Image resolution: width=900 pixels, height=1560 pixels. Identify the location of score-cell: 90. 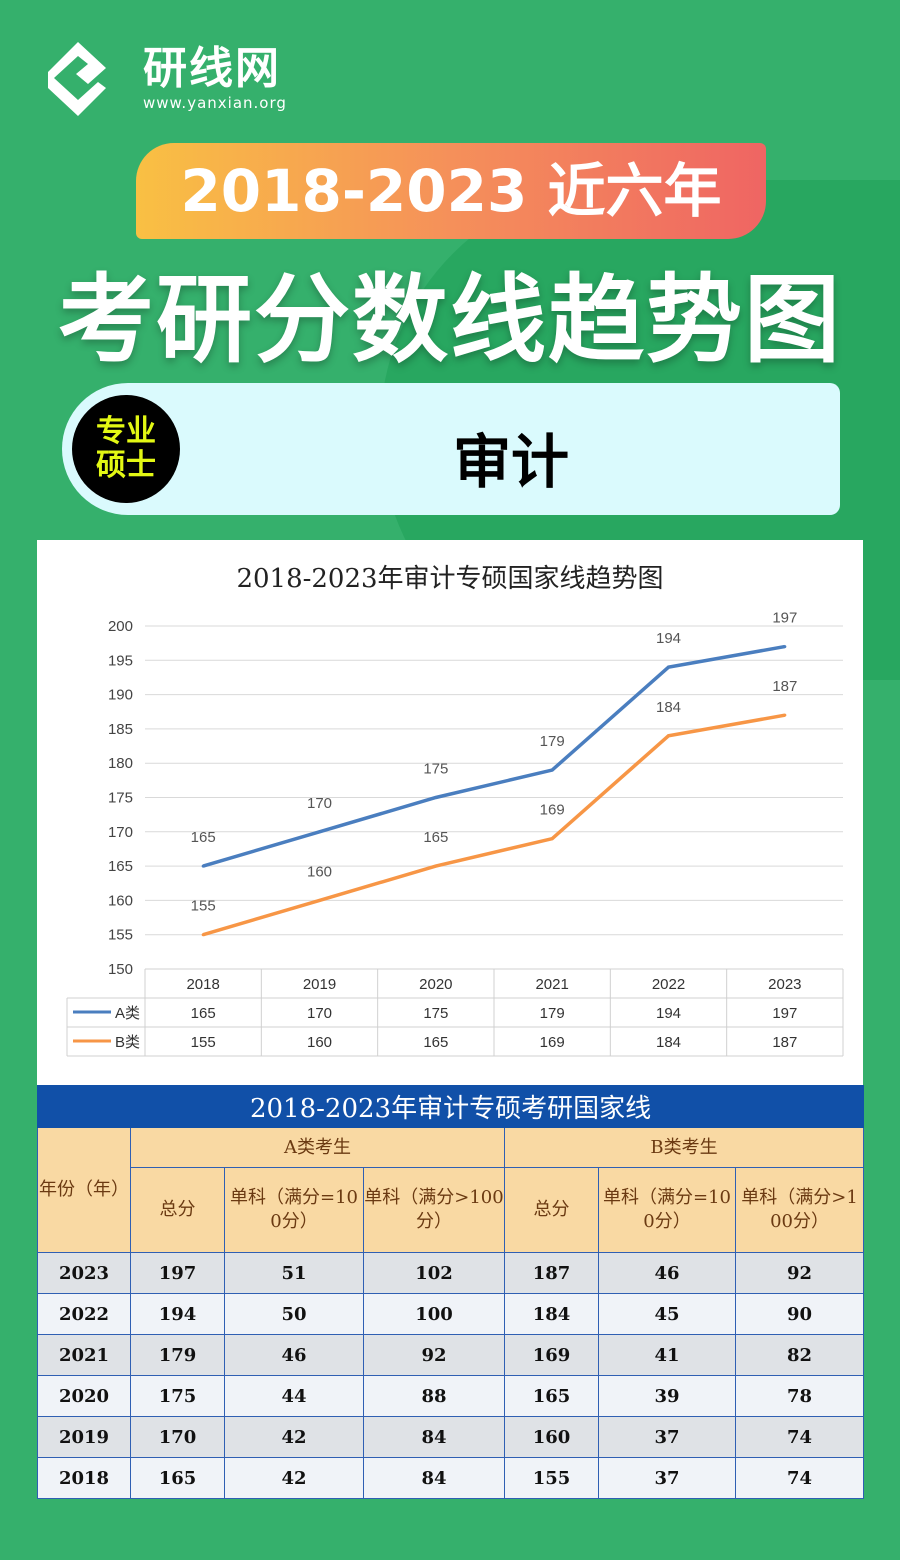
(799, 1314).